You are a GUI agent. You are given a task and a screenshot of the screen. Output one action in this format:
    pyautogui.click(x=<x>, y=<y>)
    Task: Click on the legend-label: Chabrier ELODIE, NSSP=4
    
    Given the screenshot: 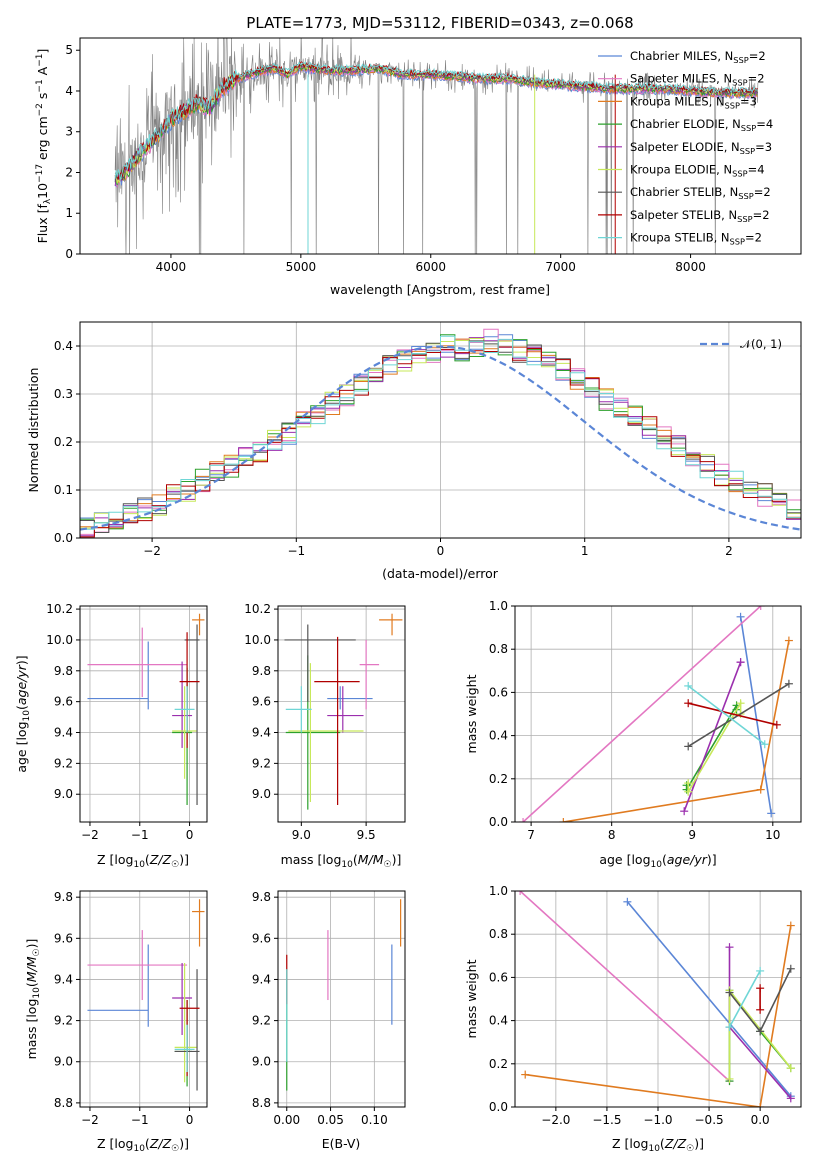 What is the action you would take?
    pyautogui.click(x=701, y=125)
    